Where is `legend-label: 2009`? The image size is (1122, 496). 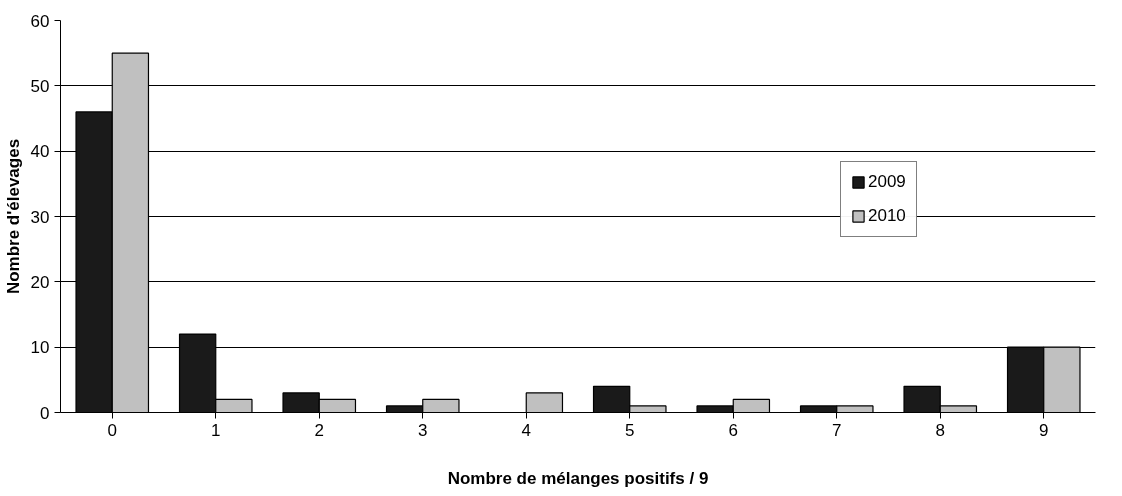 legend-label: 2009 is located at coordinates (887, 182).